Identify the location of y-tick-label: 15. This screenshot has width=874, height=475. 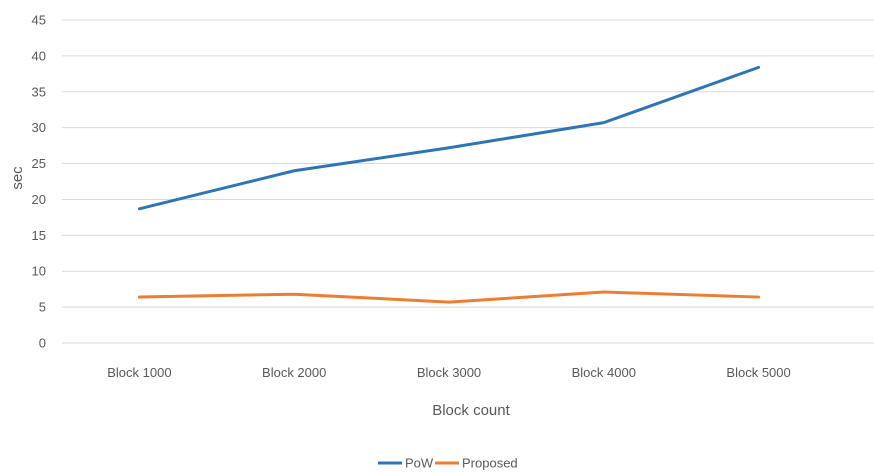
(39, 235).